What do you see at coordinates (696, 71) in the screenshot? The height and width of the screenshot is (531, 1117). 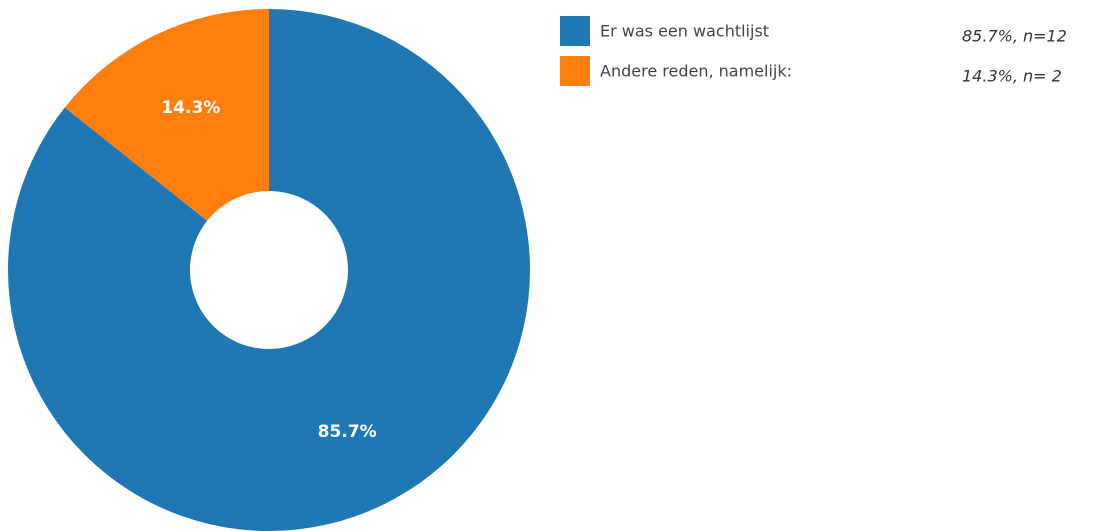 I see `legend-label: Andere reden, namelijk:` at bounding box center [696, 71].